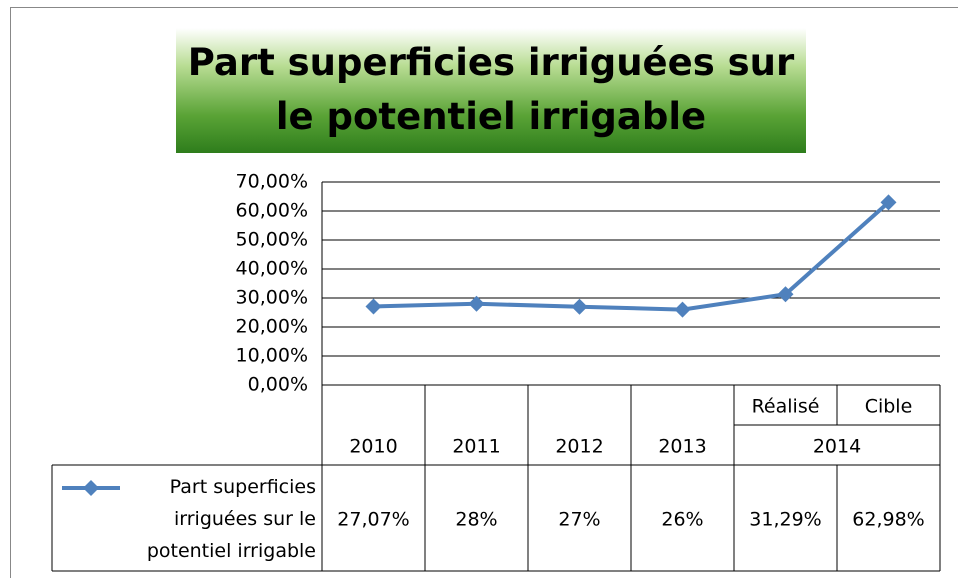 This screenshot has width=958, height=578. I want to click on x-group-label: 2014, so click(837, 447).